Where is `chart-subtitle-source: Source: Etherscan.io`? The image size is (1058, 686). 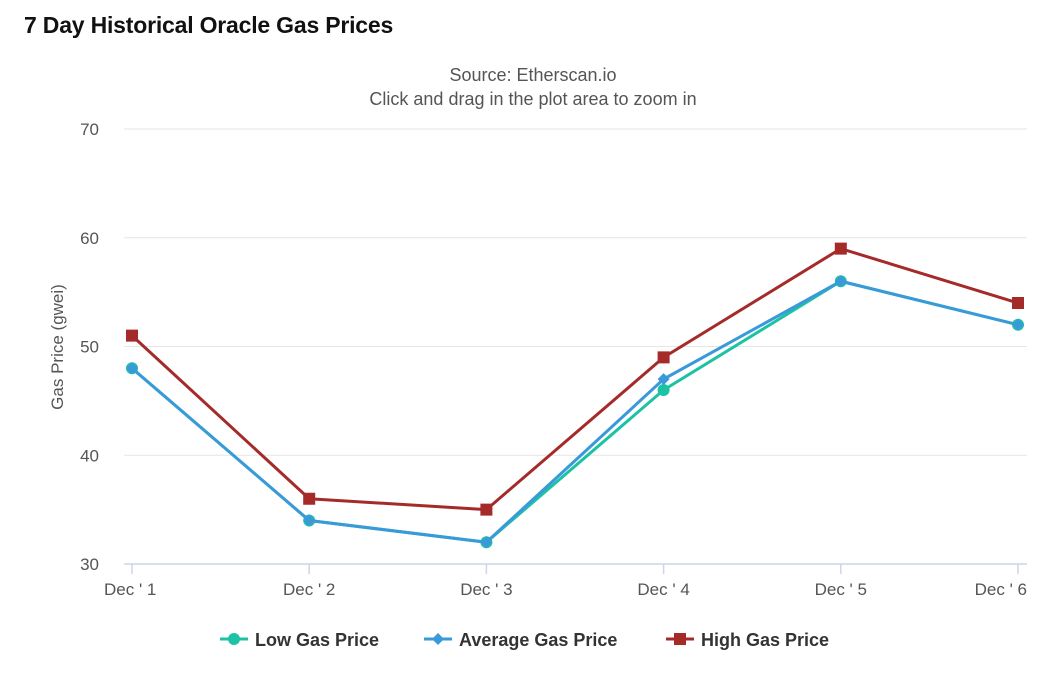
chart-subtitle-source: Source: Etherscan.io is located at coordinates (532, 75).